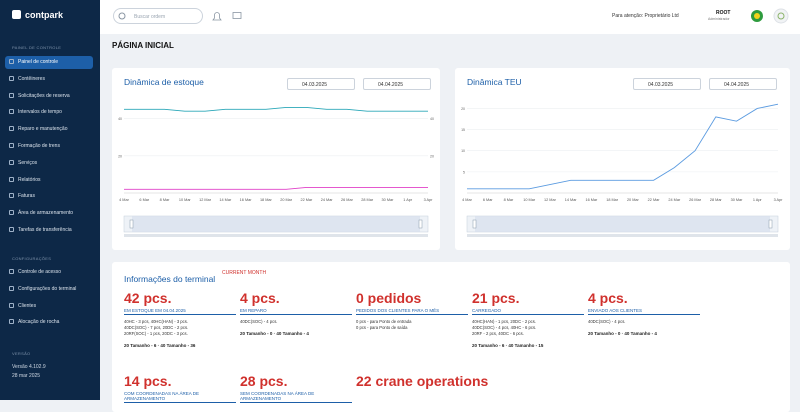 The height and width of the screenshot is (412, 800). I want to click on x-tick-label: 4 Mar, so click(124, 200).